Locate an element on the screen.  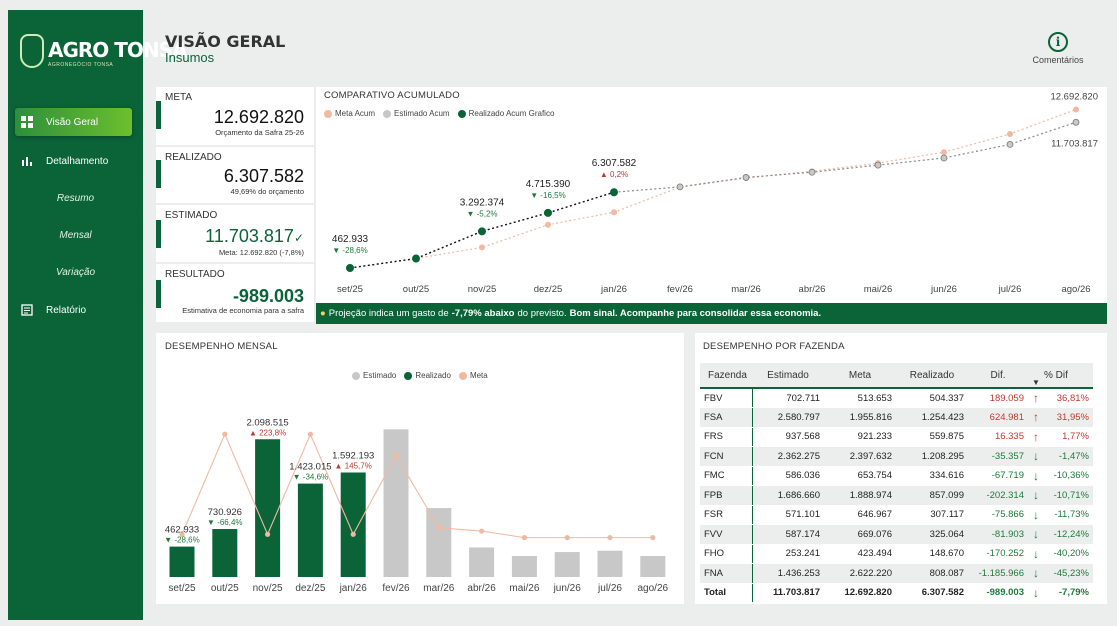
sidebar-item-relatorio: Relatório is located at coordinates (75, 310).